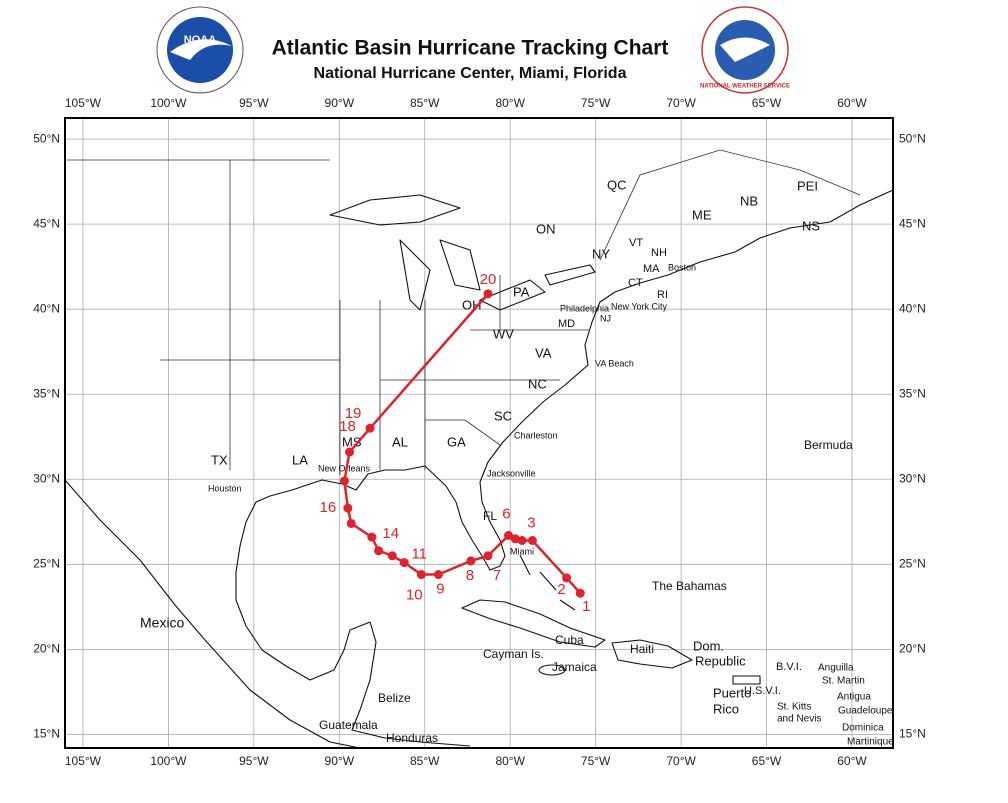 This screenshot has height=803, width=1008. Describe the element at coordinates (843, 681) in the screenshot. I see `place-label: St. Martin` at that location.